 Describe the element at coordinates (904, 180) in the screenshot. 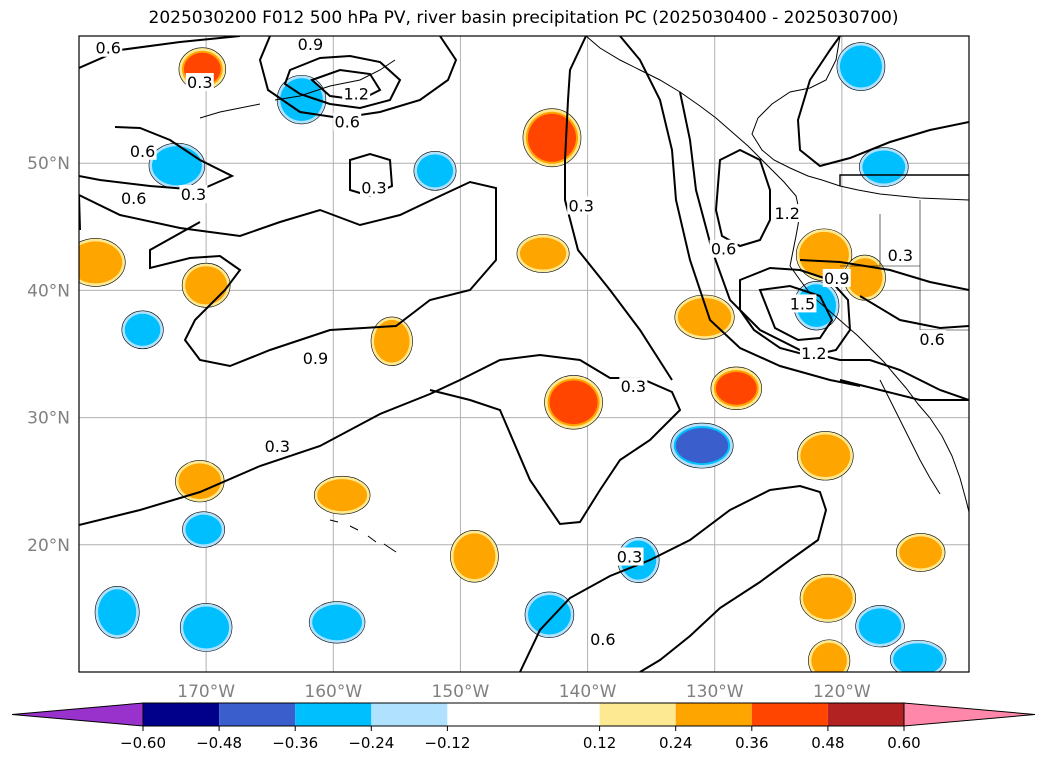

I see `canada-us-border` at that location.